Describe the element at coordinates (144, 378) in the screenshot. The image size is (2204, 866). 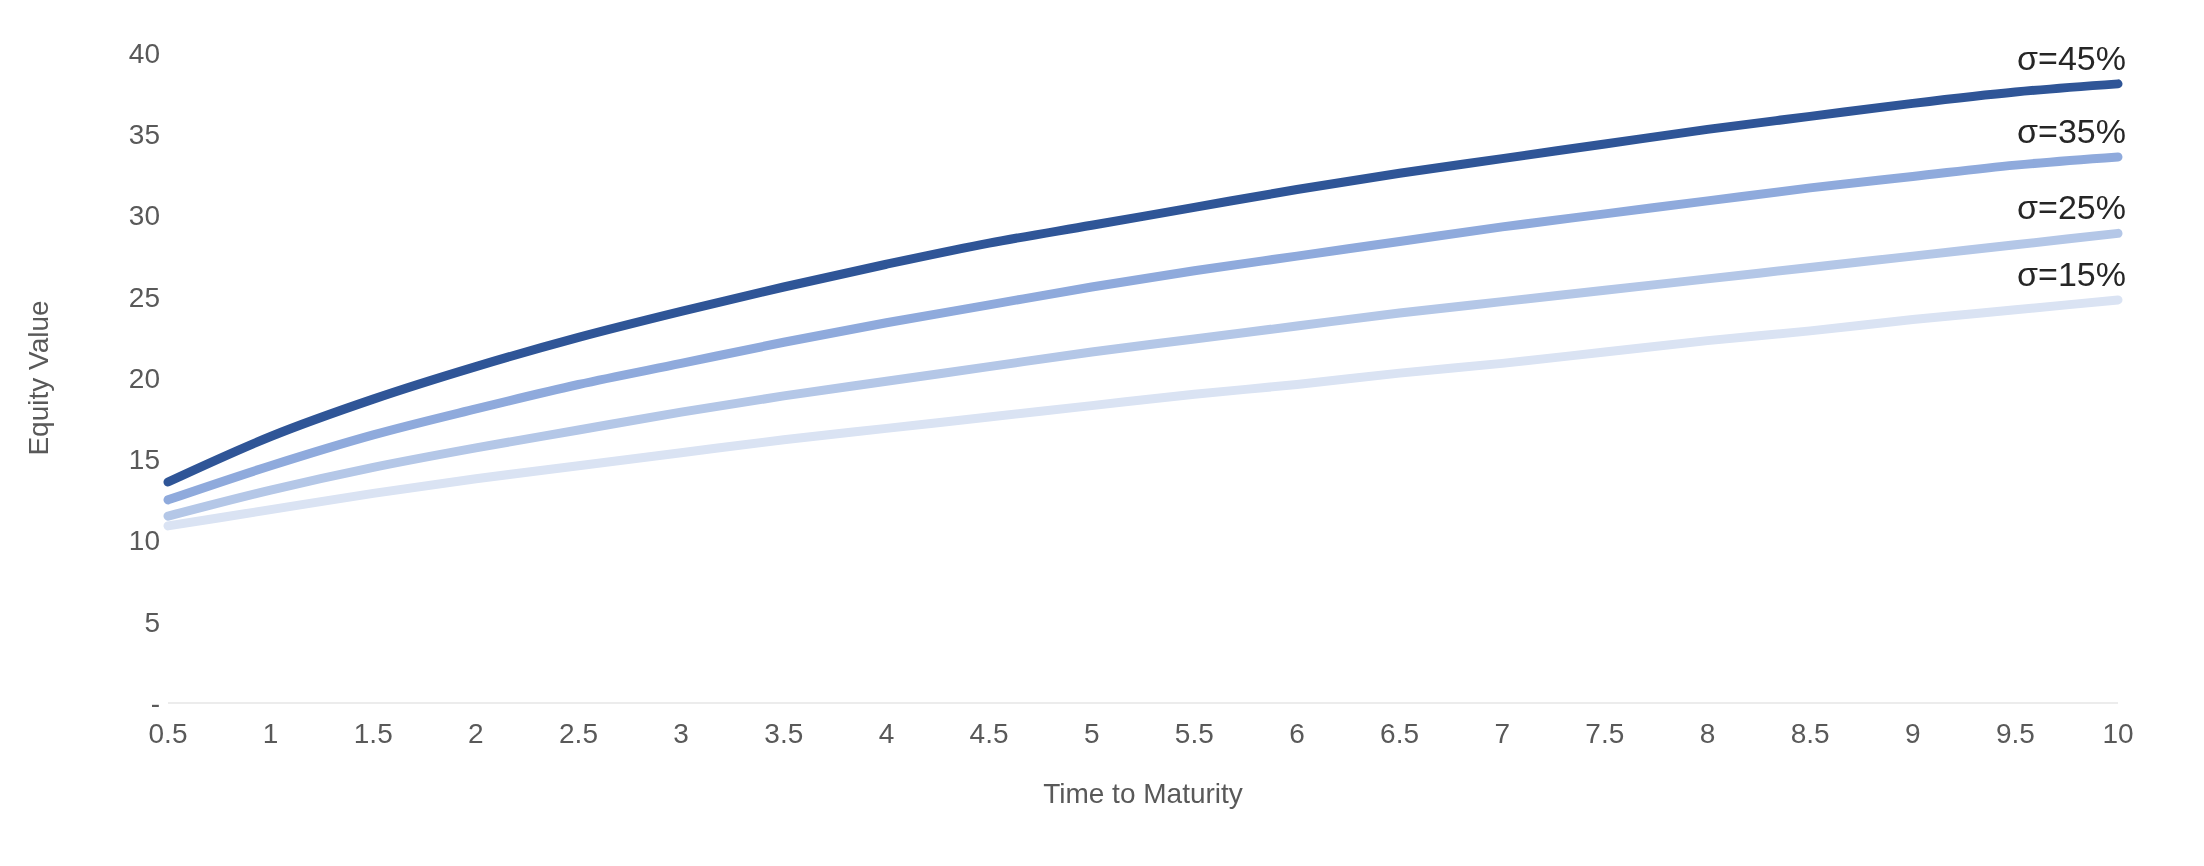
I see `y-tick-label: 20` at that location.